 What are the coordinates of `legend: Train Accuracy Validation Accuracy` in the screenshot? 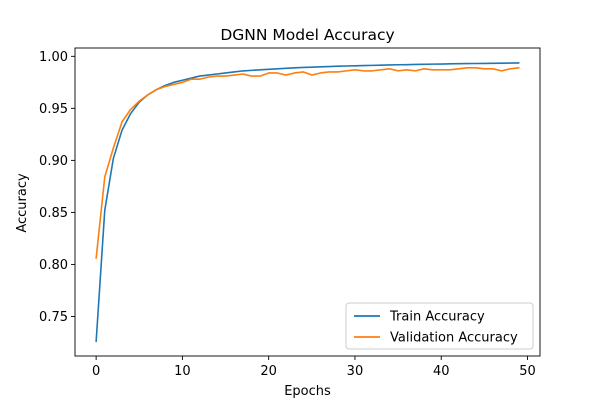 It's located at (439, 326).